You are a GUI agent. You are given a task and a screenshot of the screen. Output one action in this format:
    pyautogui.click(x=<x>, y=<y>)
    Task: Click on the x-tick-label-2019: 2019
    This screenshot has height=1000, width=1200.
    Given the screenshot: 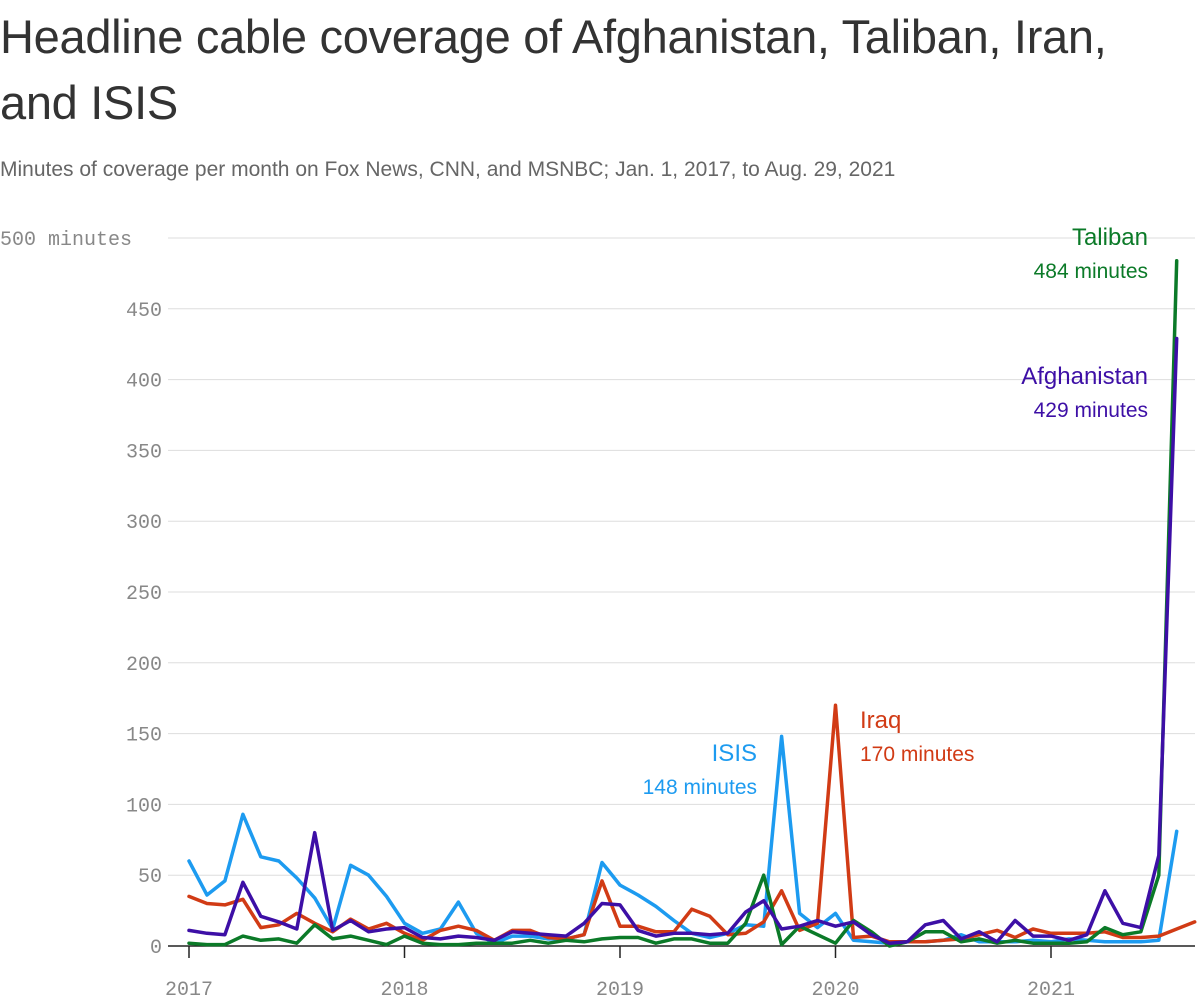 What is the action you would take?
    pyautogui.click(x=620, y=989)
    